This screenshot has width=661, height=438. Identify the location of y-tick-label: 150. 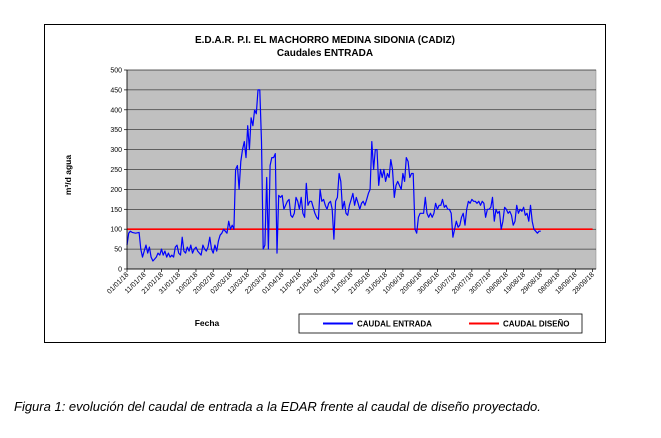
(116, 210).